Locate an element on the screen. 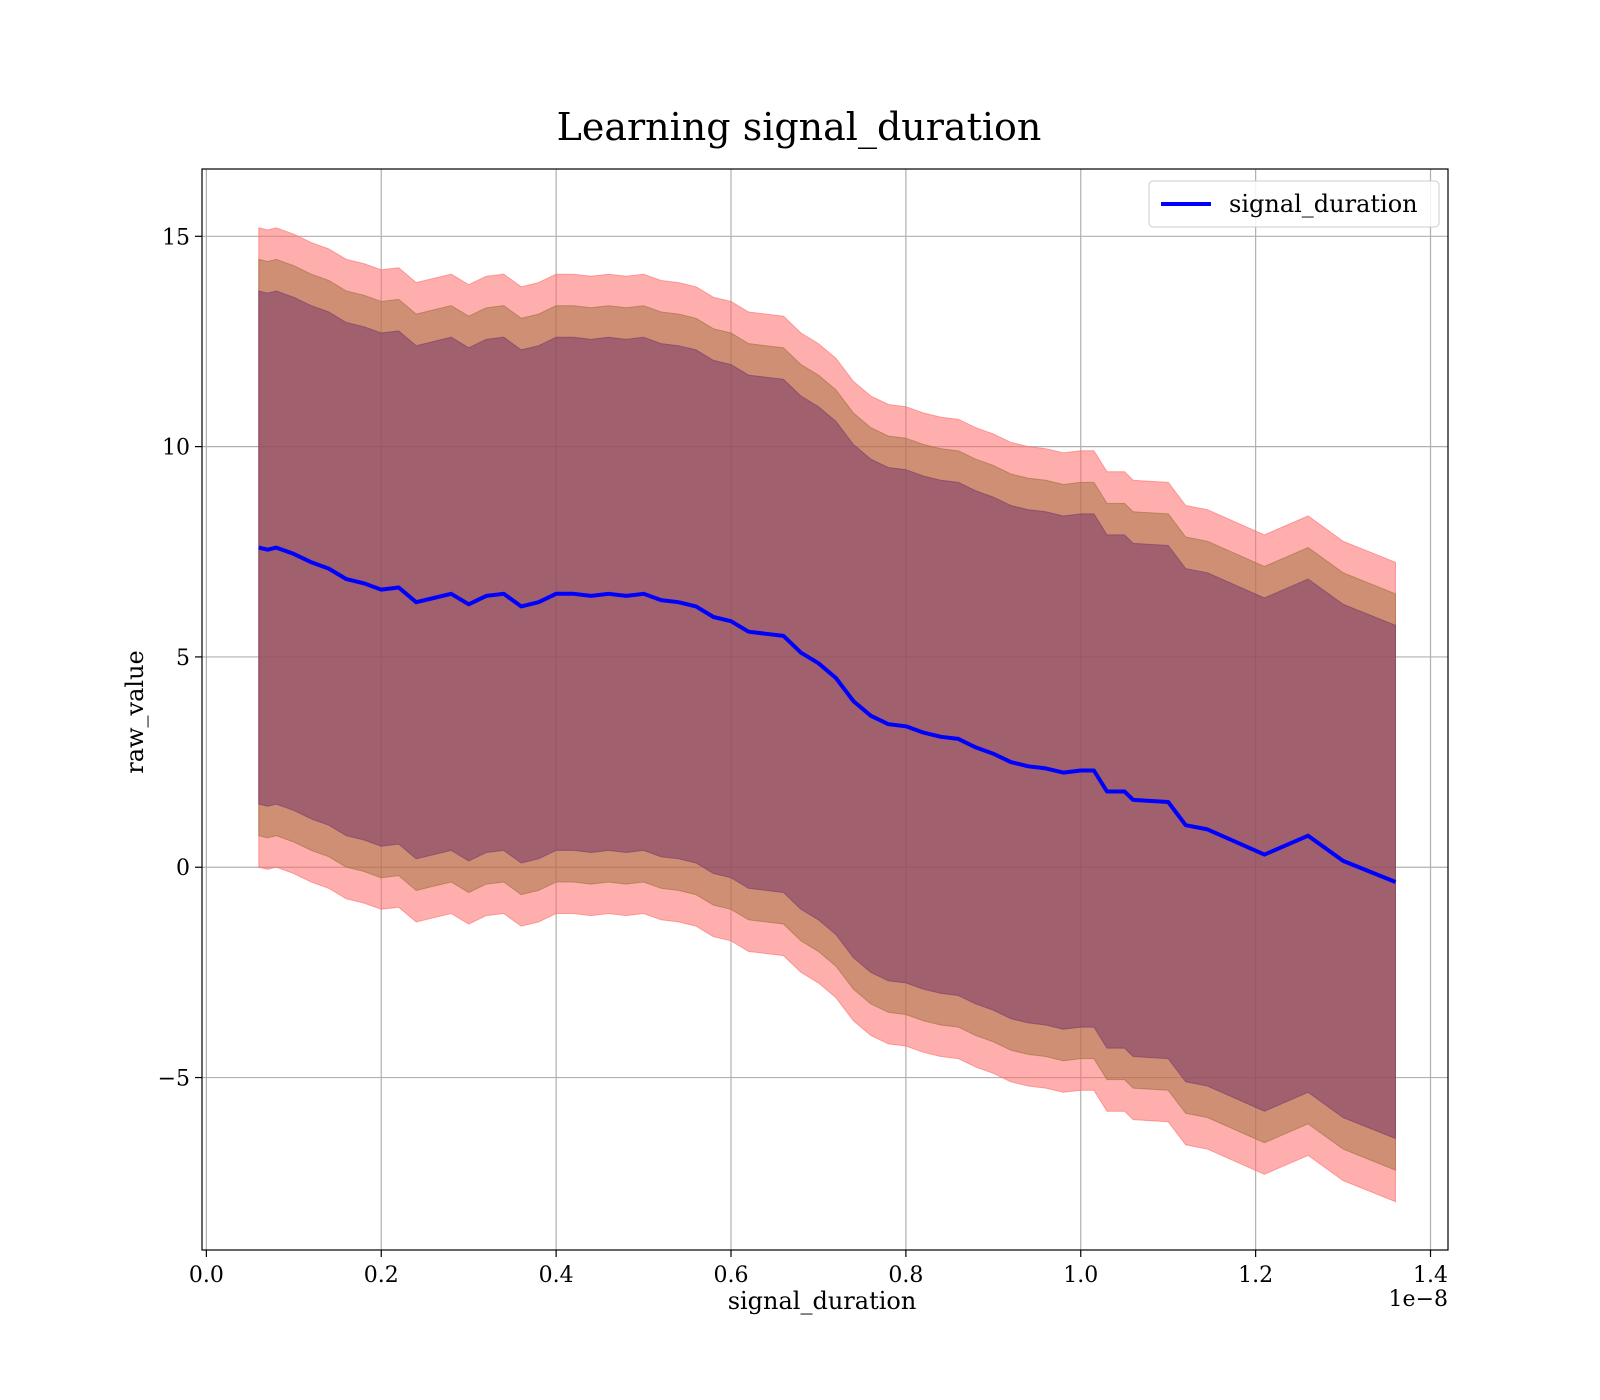 The height and width of the screenshot is (1400, 1600). chart-title: Learning signal_duration is located at coordinates (799, 127).